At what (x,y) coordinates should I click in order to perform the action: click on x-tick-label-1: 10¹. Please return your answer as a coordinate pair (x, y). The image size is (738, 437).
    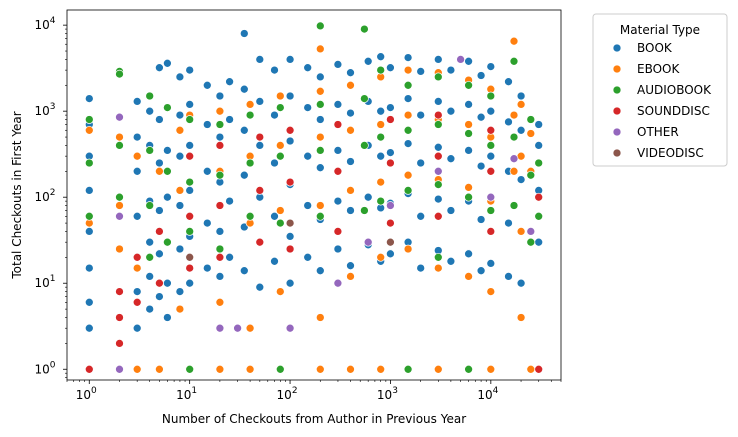
    Looking at the image, I should click on (186, 394).